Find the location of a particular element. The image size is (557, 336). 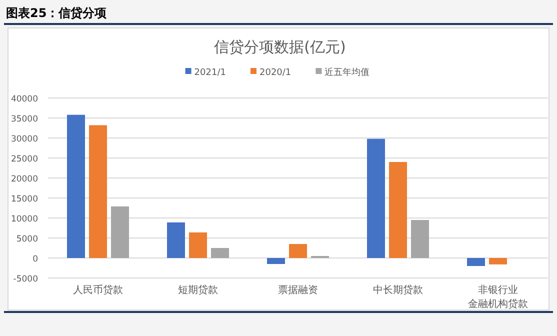

y-tick-label: 0 is located at coordinates (35, 259).